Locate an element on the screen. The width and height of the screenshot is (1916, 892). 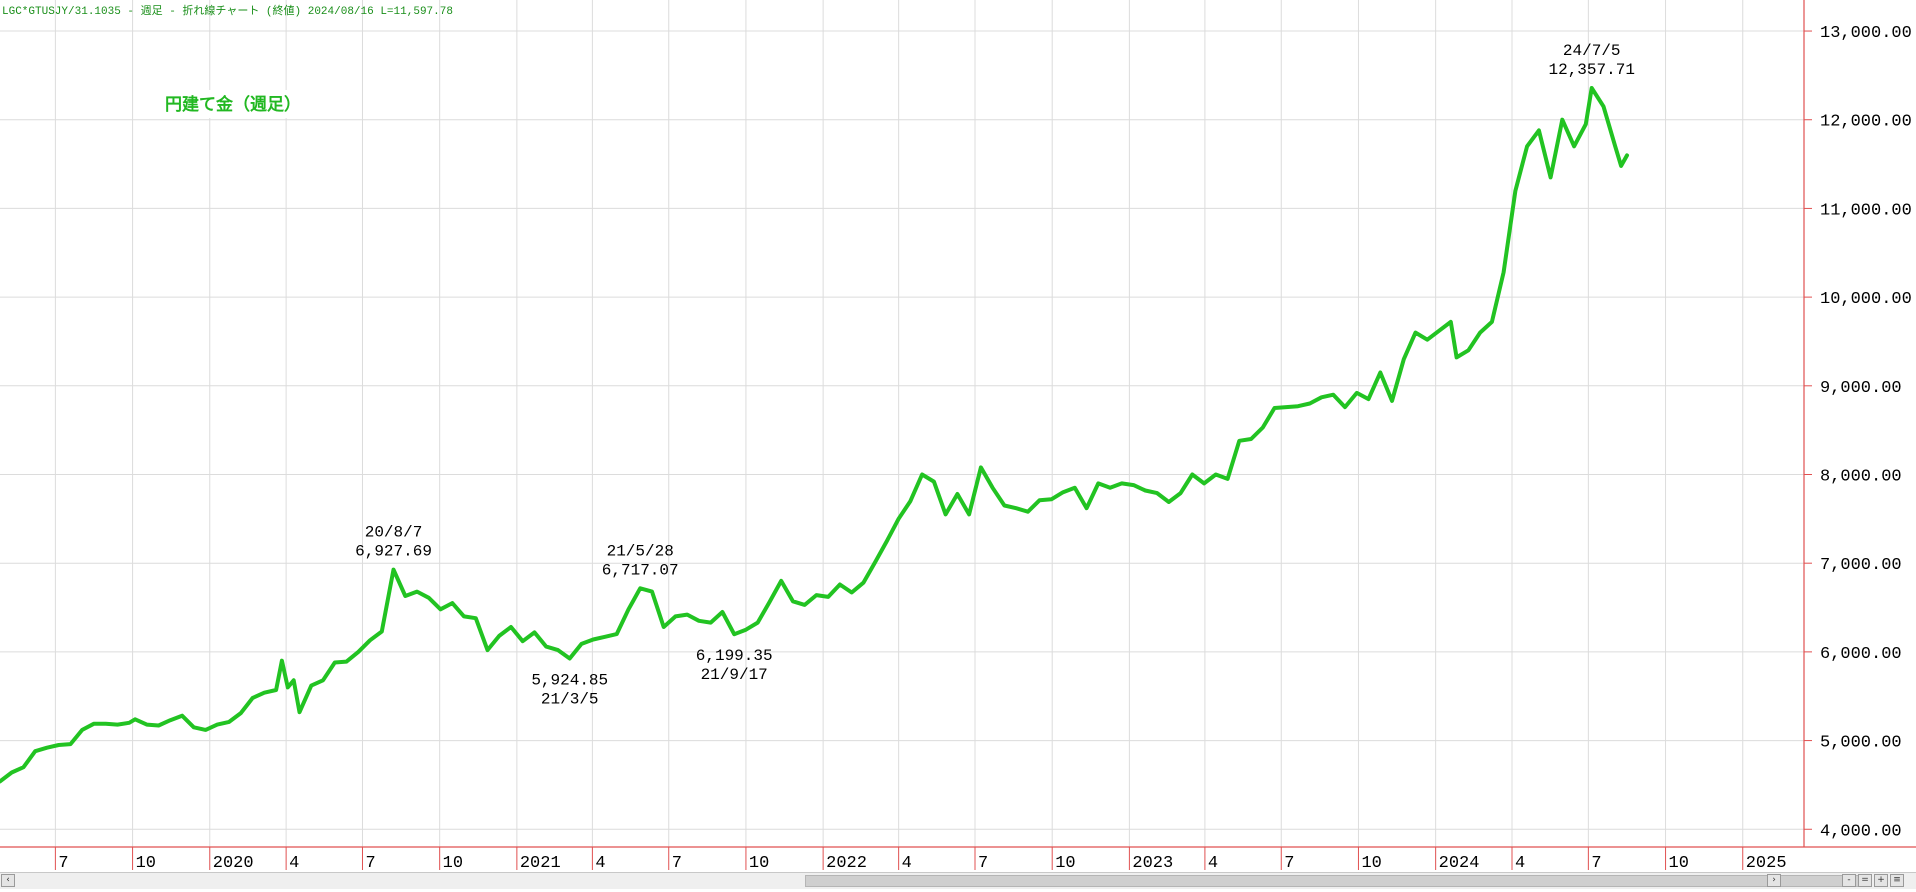
data-label-text: 20/8/7 is located at coordinates (394, 533).